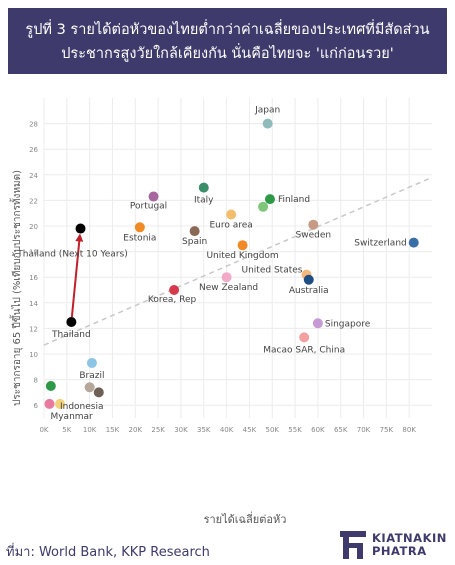 This screenshot has height=565, width=455. I want to click on brand-line-1: KIATNAKIN, so click(409, 538).